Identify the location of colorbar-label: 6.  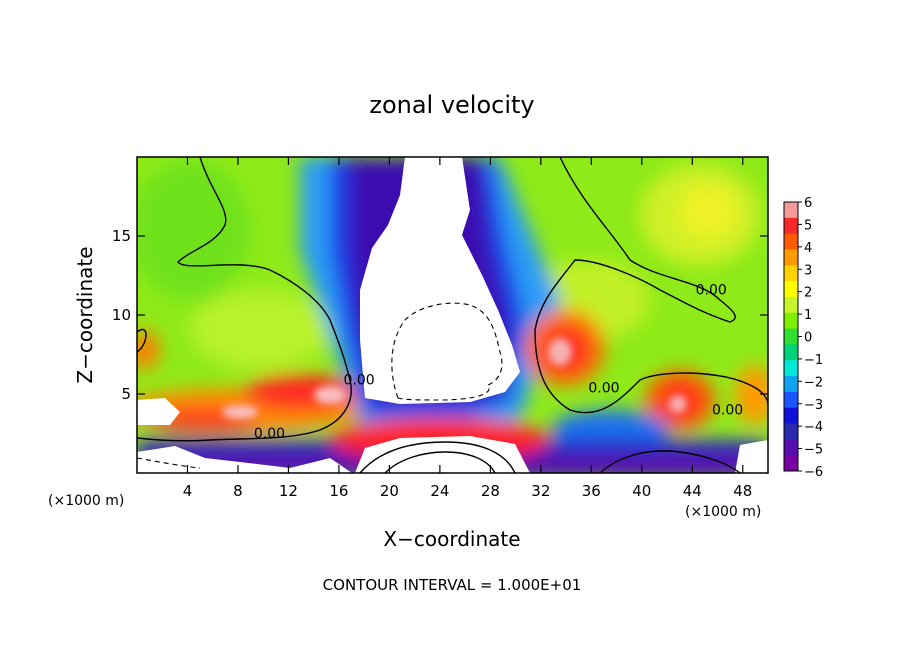
(808, 203).